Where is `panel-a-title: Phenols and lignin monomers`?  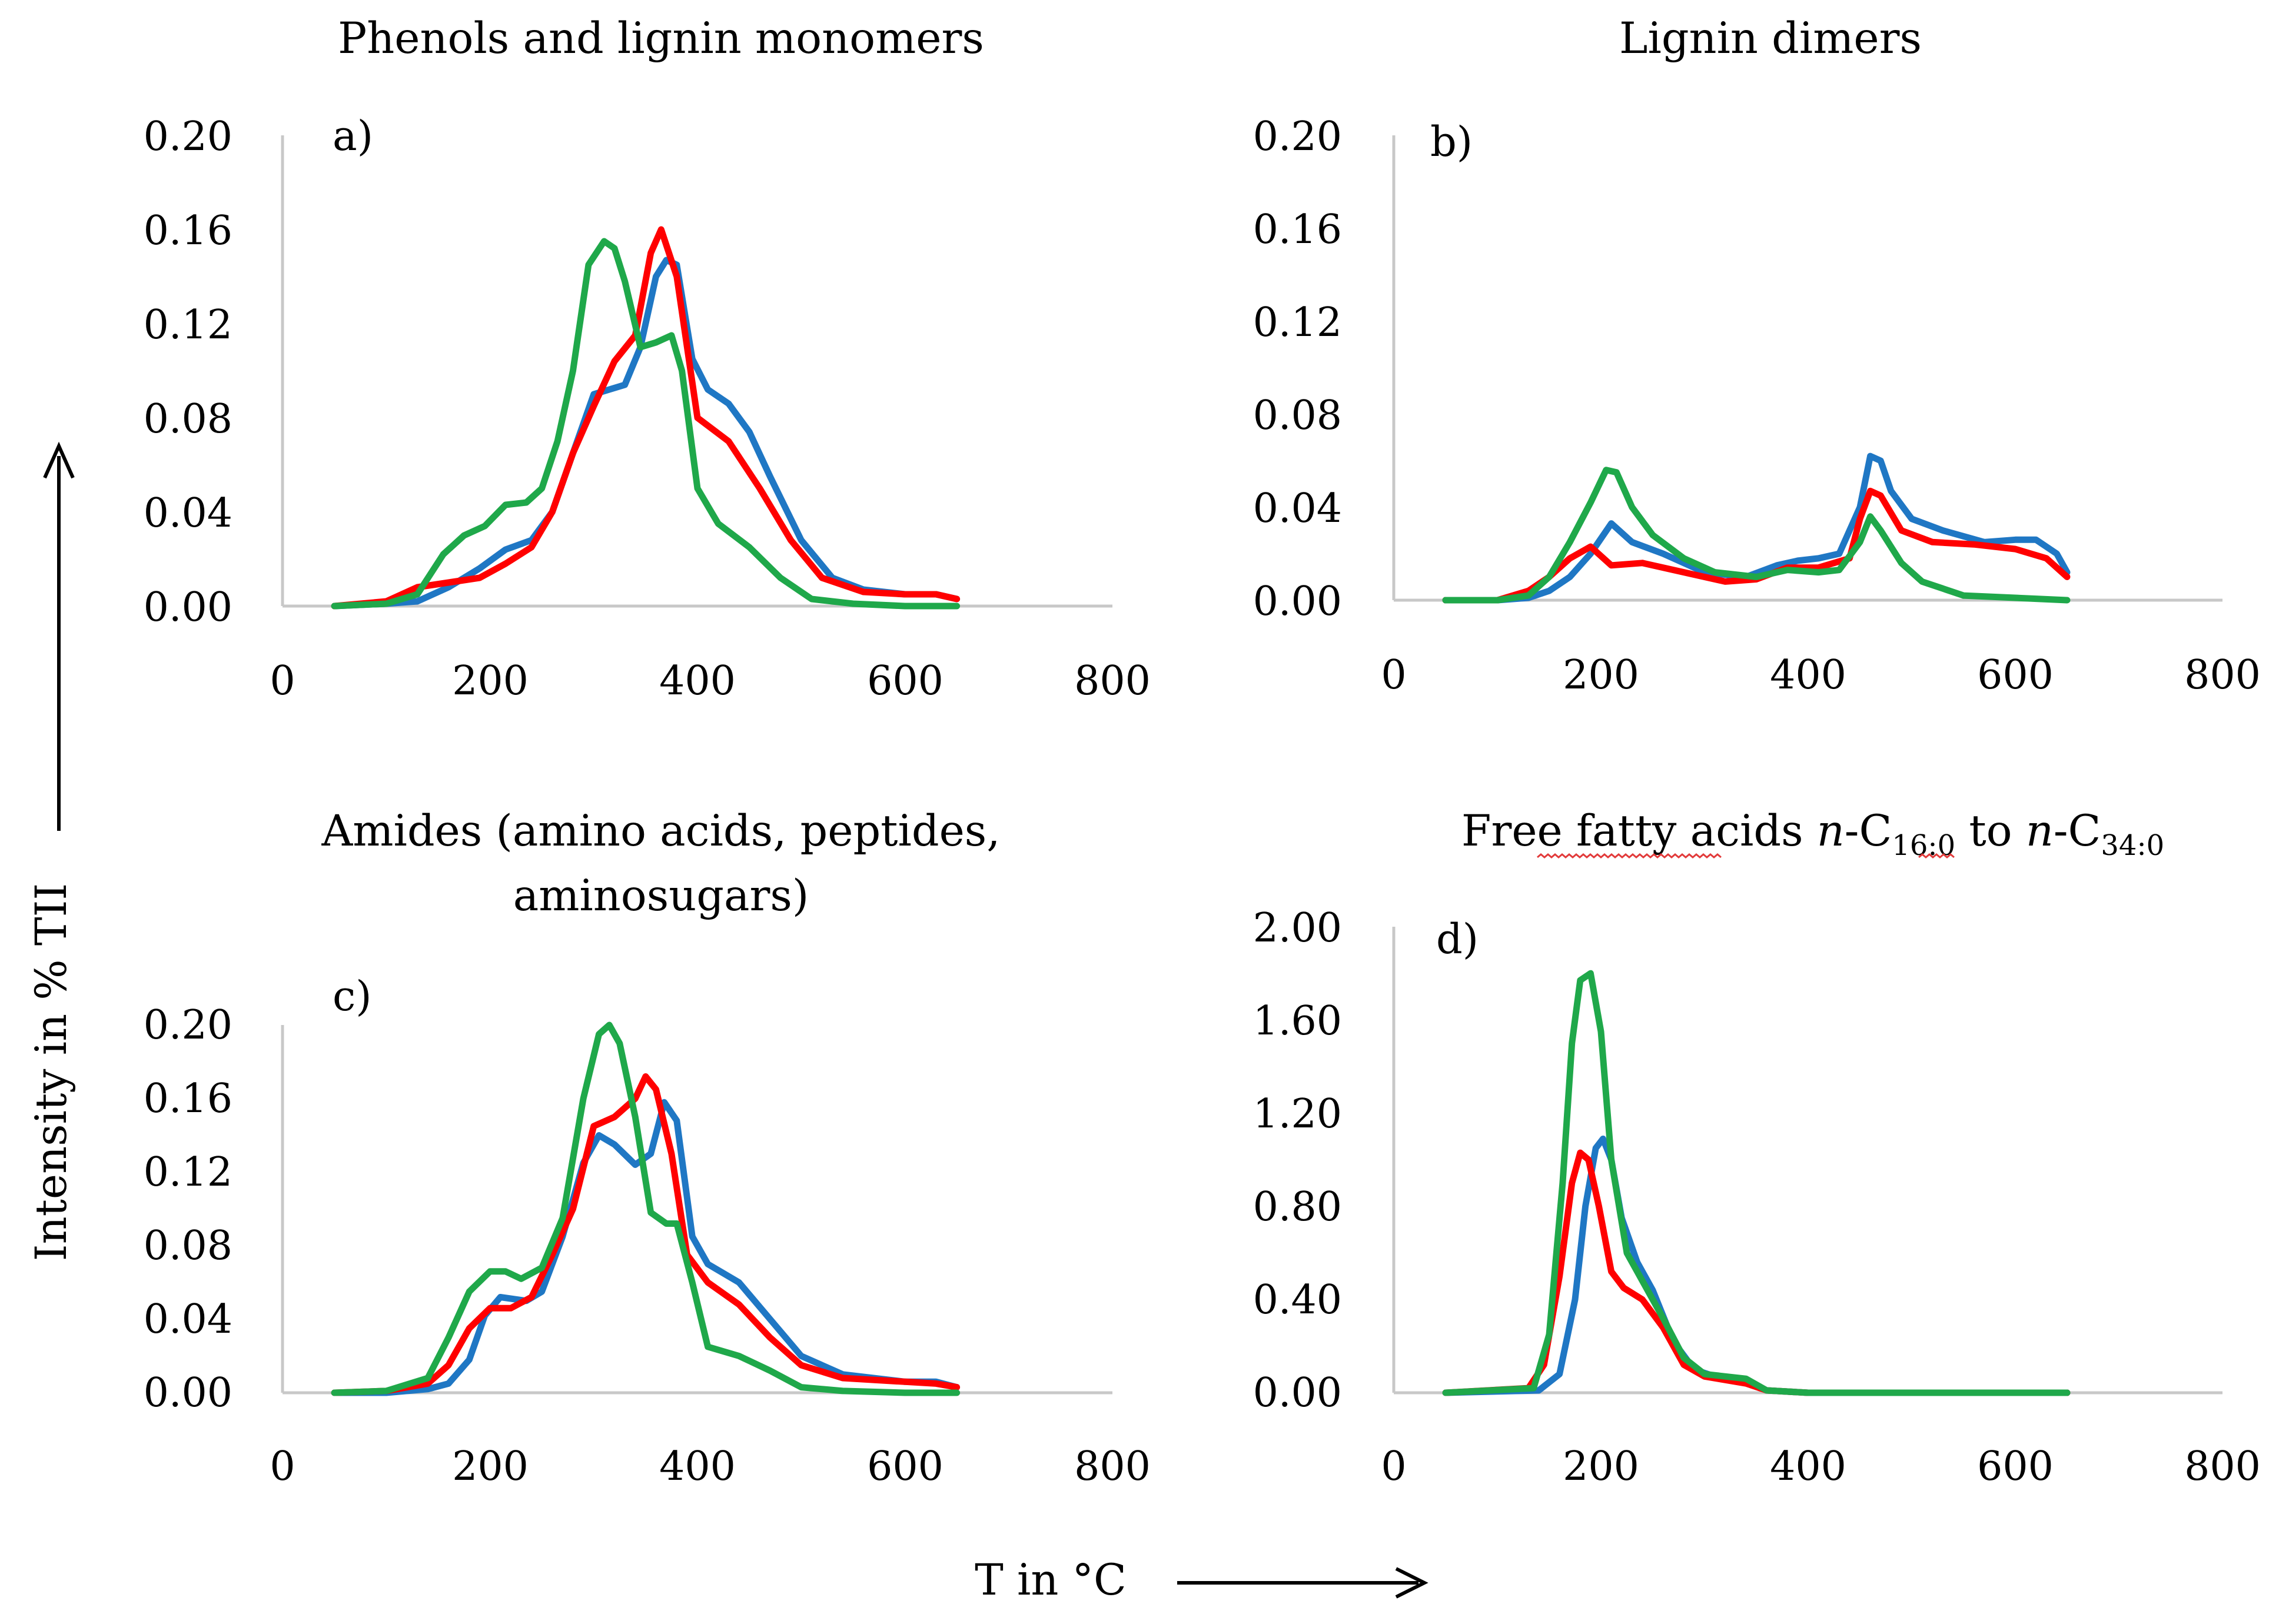
panel-a-title: Phenols and lignin monomers is located at coordinates (661, 39).